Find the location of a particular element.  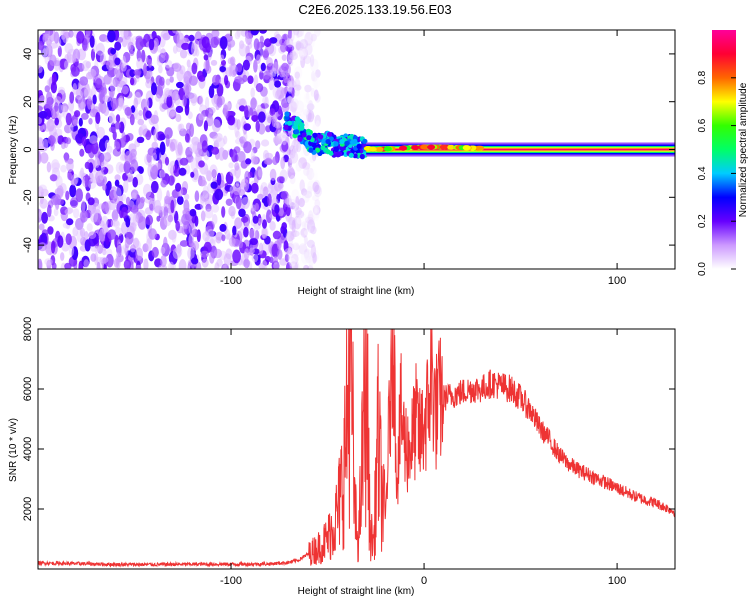

snr-xlabel: Height of straight line (km) is located at coordinates (356, 591).